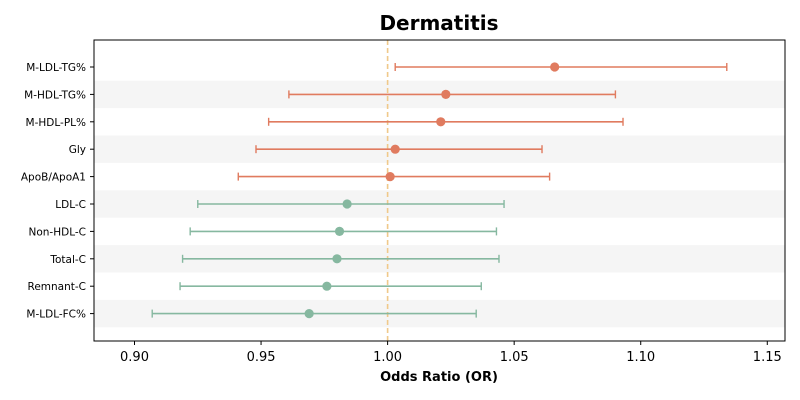 Image resolution: width=800 pixels, height=400 pixels. What do you see at coordinates (640, 357) in the screenshot?
I see `x-tick-label: 1.10` at bounding box center [640, 357].